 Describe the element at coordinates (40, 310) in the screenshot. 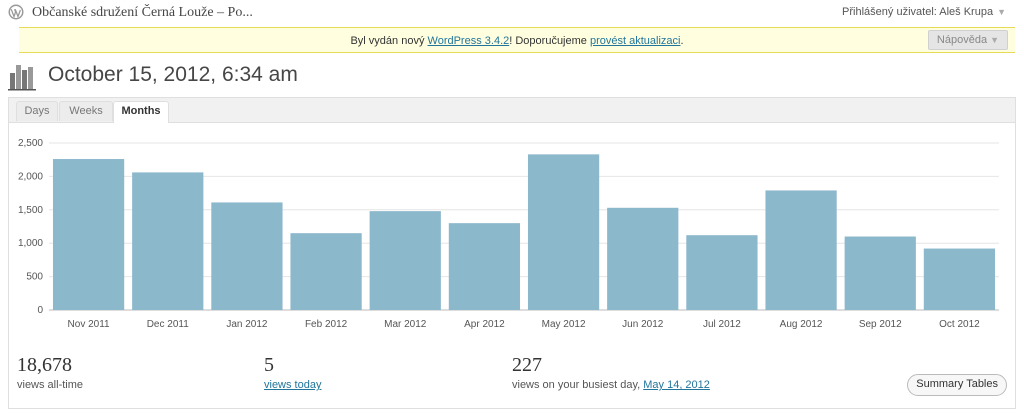

I see `y-tick-label: 0` at that location.